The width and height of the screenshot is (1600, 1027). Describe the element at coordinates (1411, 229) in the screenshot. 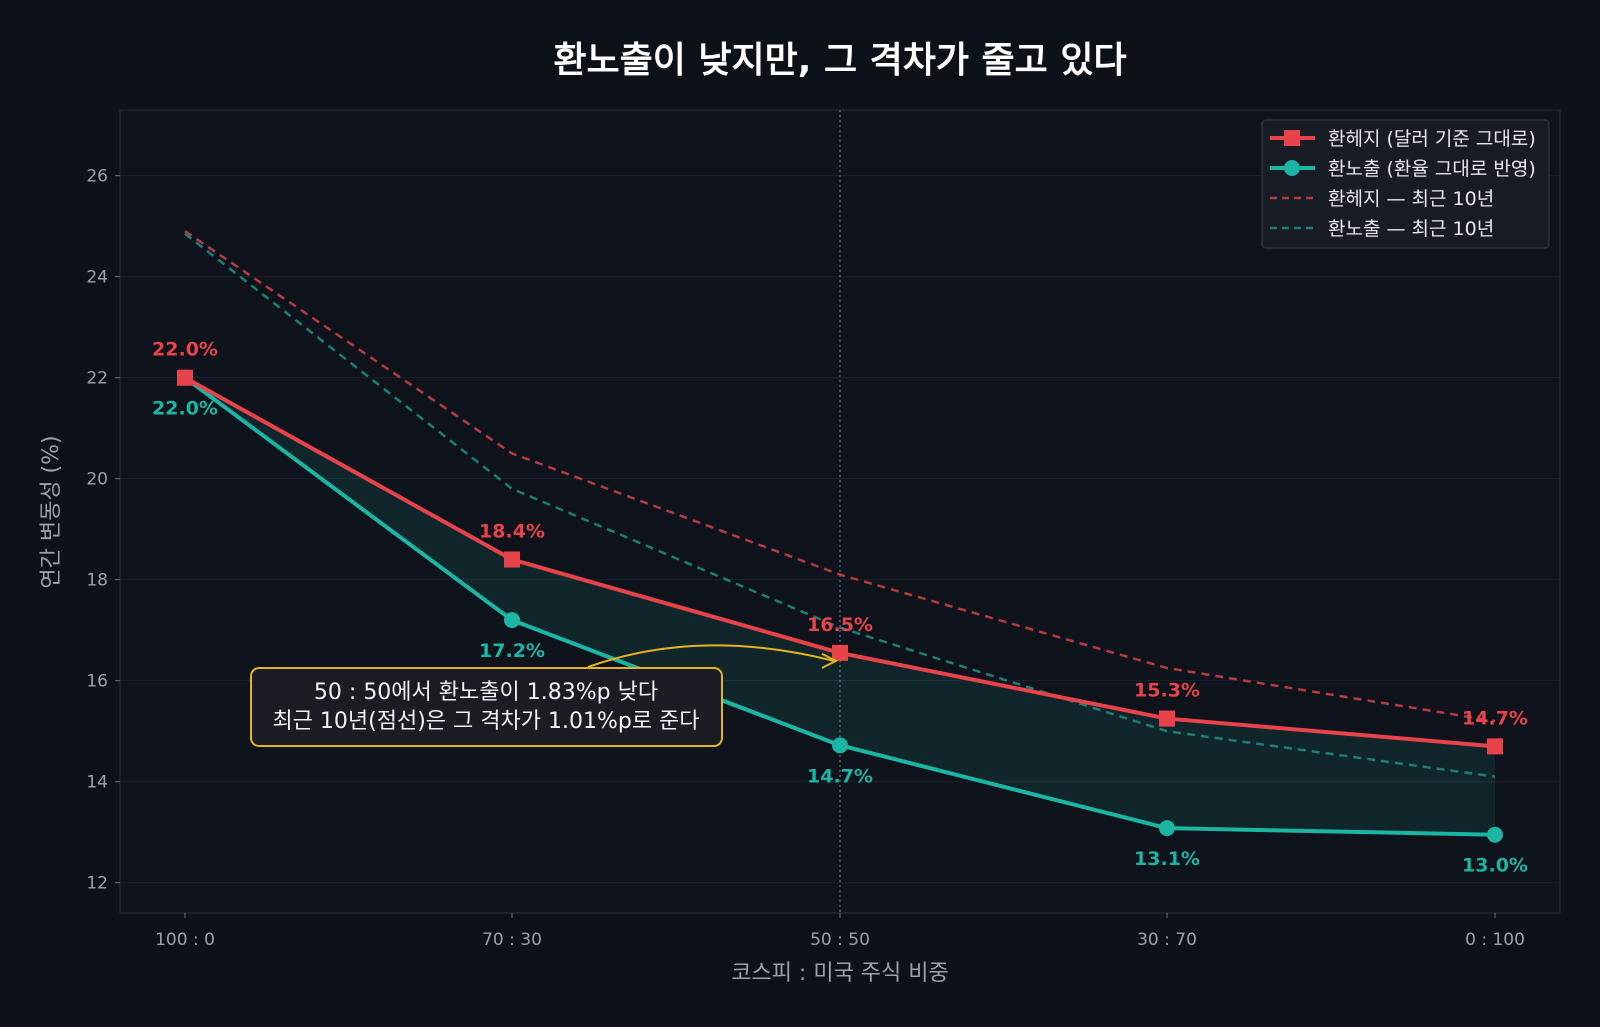

I see `legend-label-unhedged-10y: 환노출 — 최근 10년` at that location.